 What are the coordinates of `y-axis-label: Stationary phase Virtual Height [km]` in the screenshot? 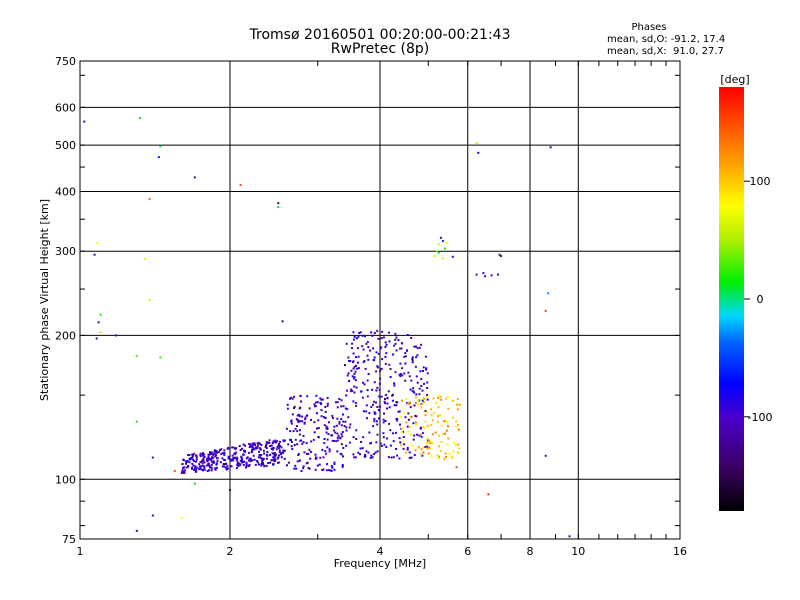 It's located at (44, 300).